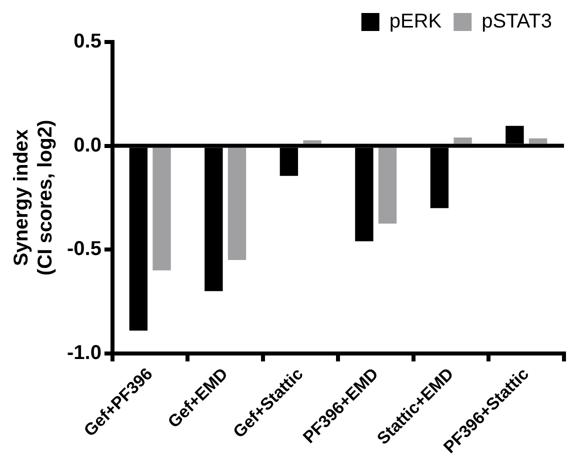 This screenshot has width=572, height=465. I want to click on legend-label: pERK, so click(415, 21).